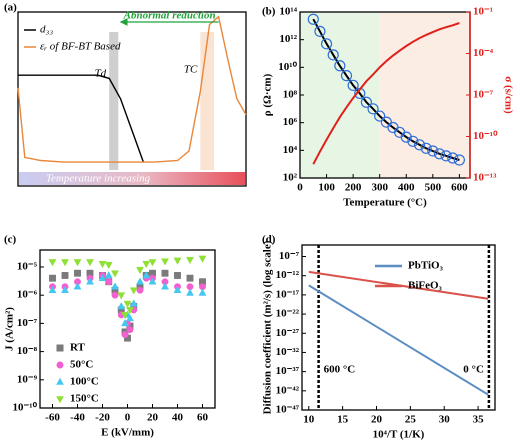 The height and width of the screenshot is (440, 520). I want to click on y-tick-label: 10⁻³², so click(288, 352).